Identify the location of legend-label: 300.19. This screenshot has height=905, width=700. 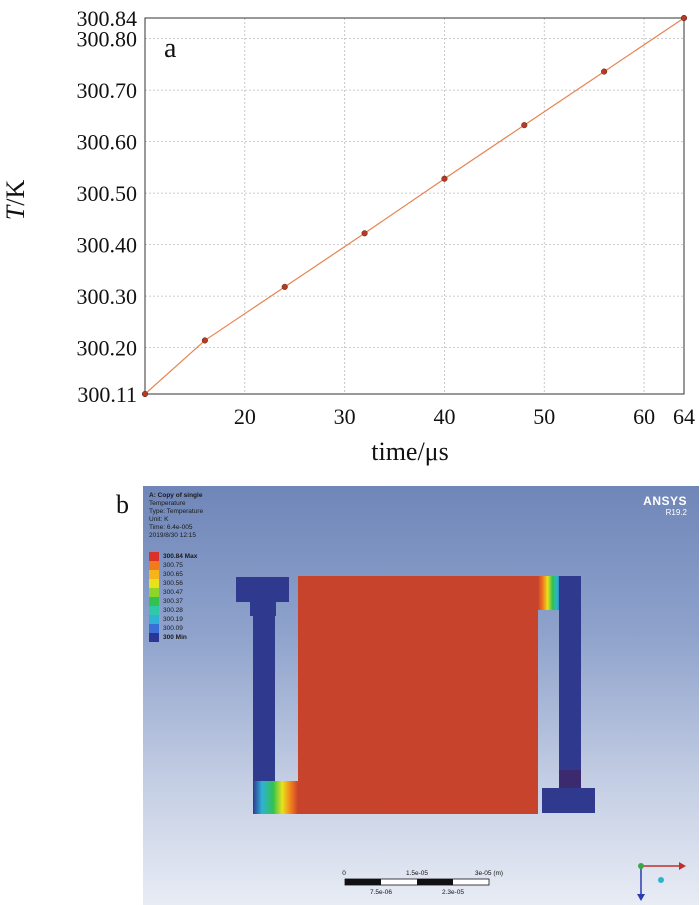
(173, 619).